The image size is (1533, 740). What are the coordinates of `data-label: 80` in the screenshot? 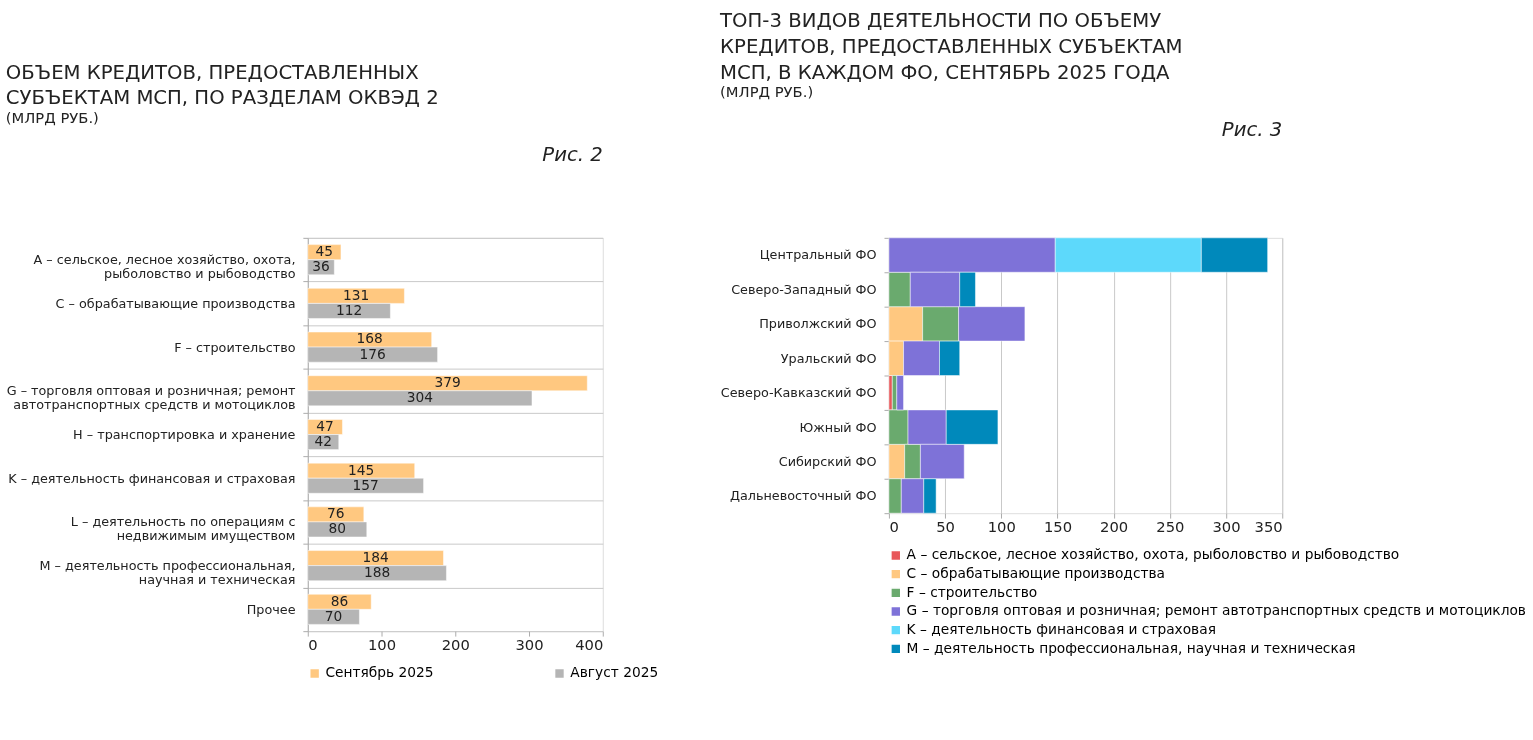 It's located at (337, 528).